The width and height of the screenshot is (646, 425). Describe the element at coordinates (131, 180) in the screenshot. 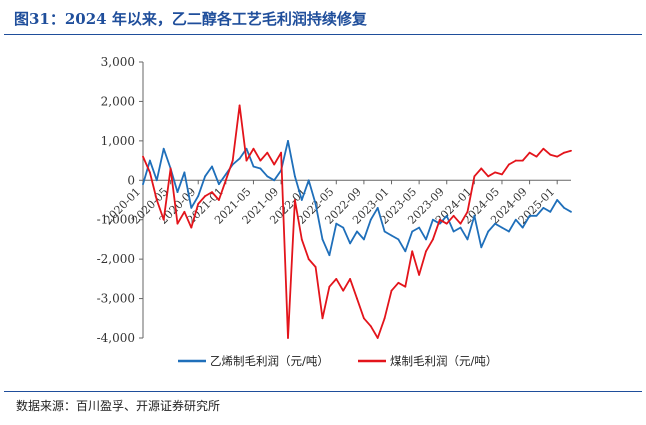

I see `y-tick-label: 0` at that location.